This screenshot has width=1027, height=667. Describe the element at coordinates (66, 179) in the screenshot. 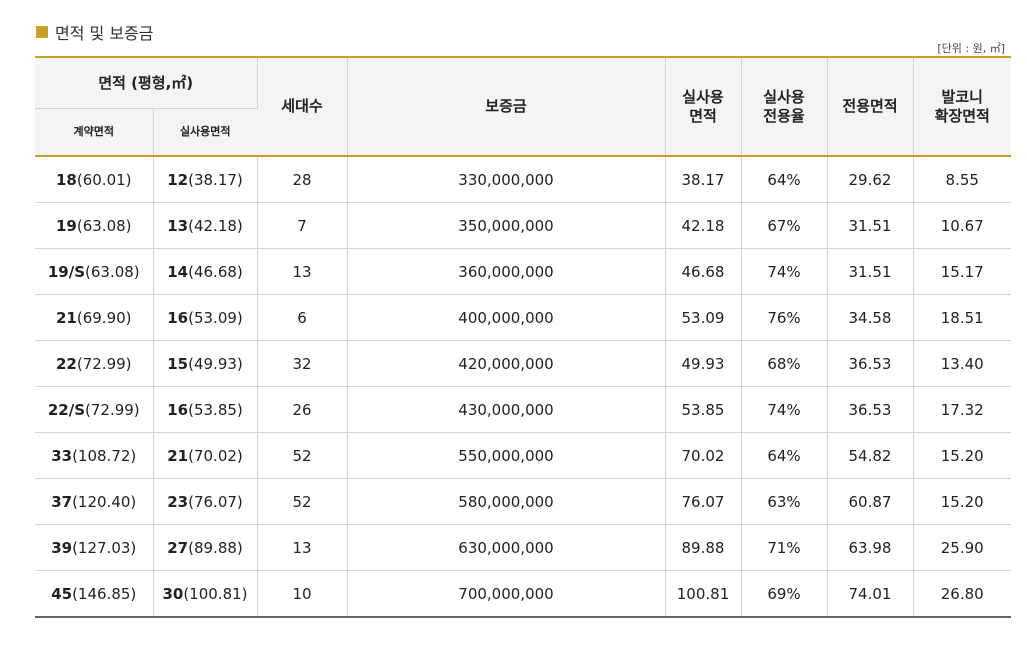

I see `contract-pyeong: 18` at that location.